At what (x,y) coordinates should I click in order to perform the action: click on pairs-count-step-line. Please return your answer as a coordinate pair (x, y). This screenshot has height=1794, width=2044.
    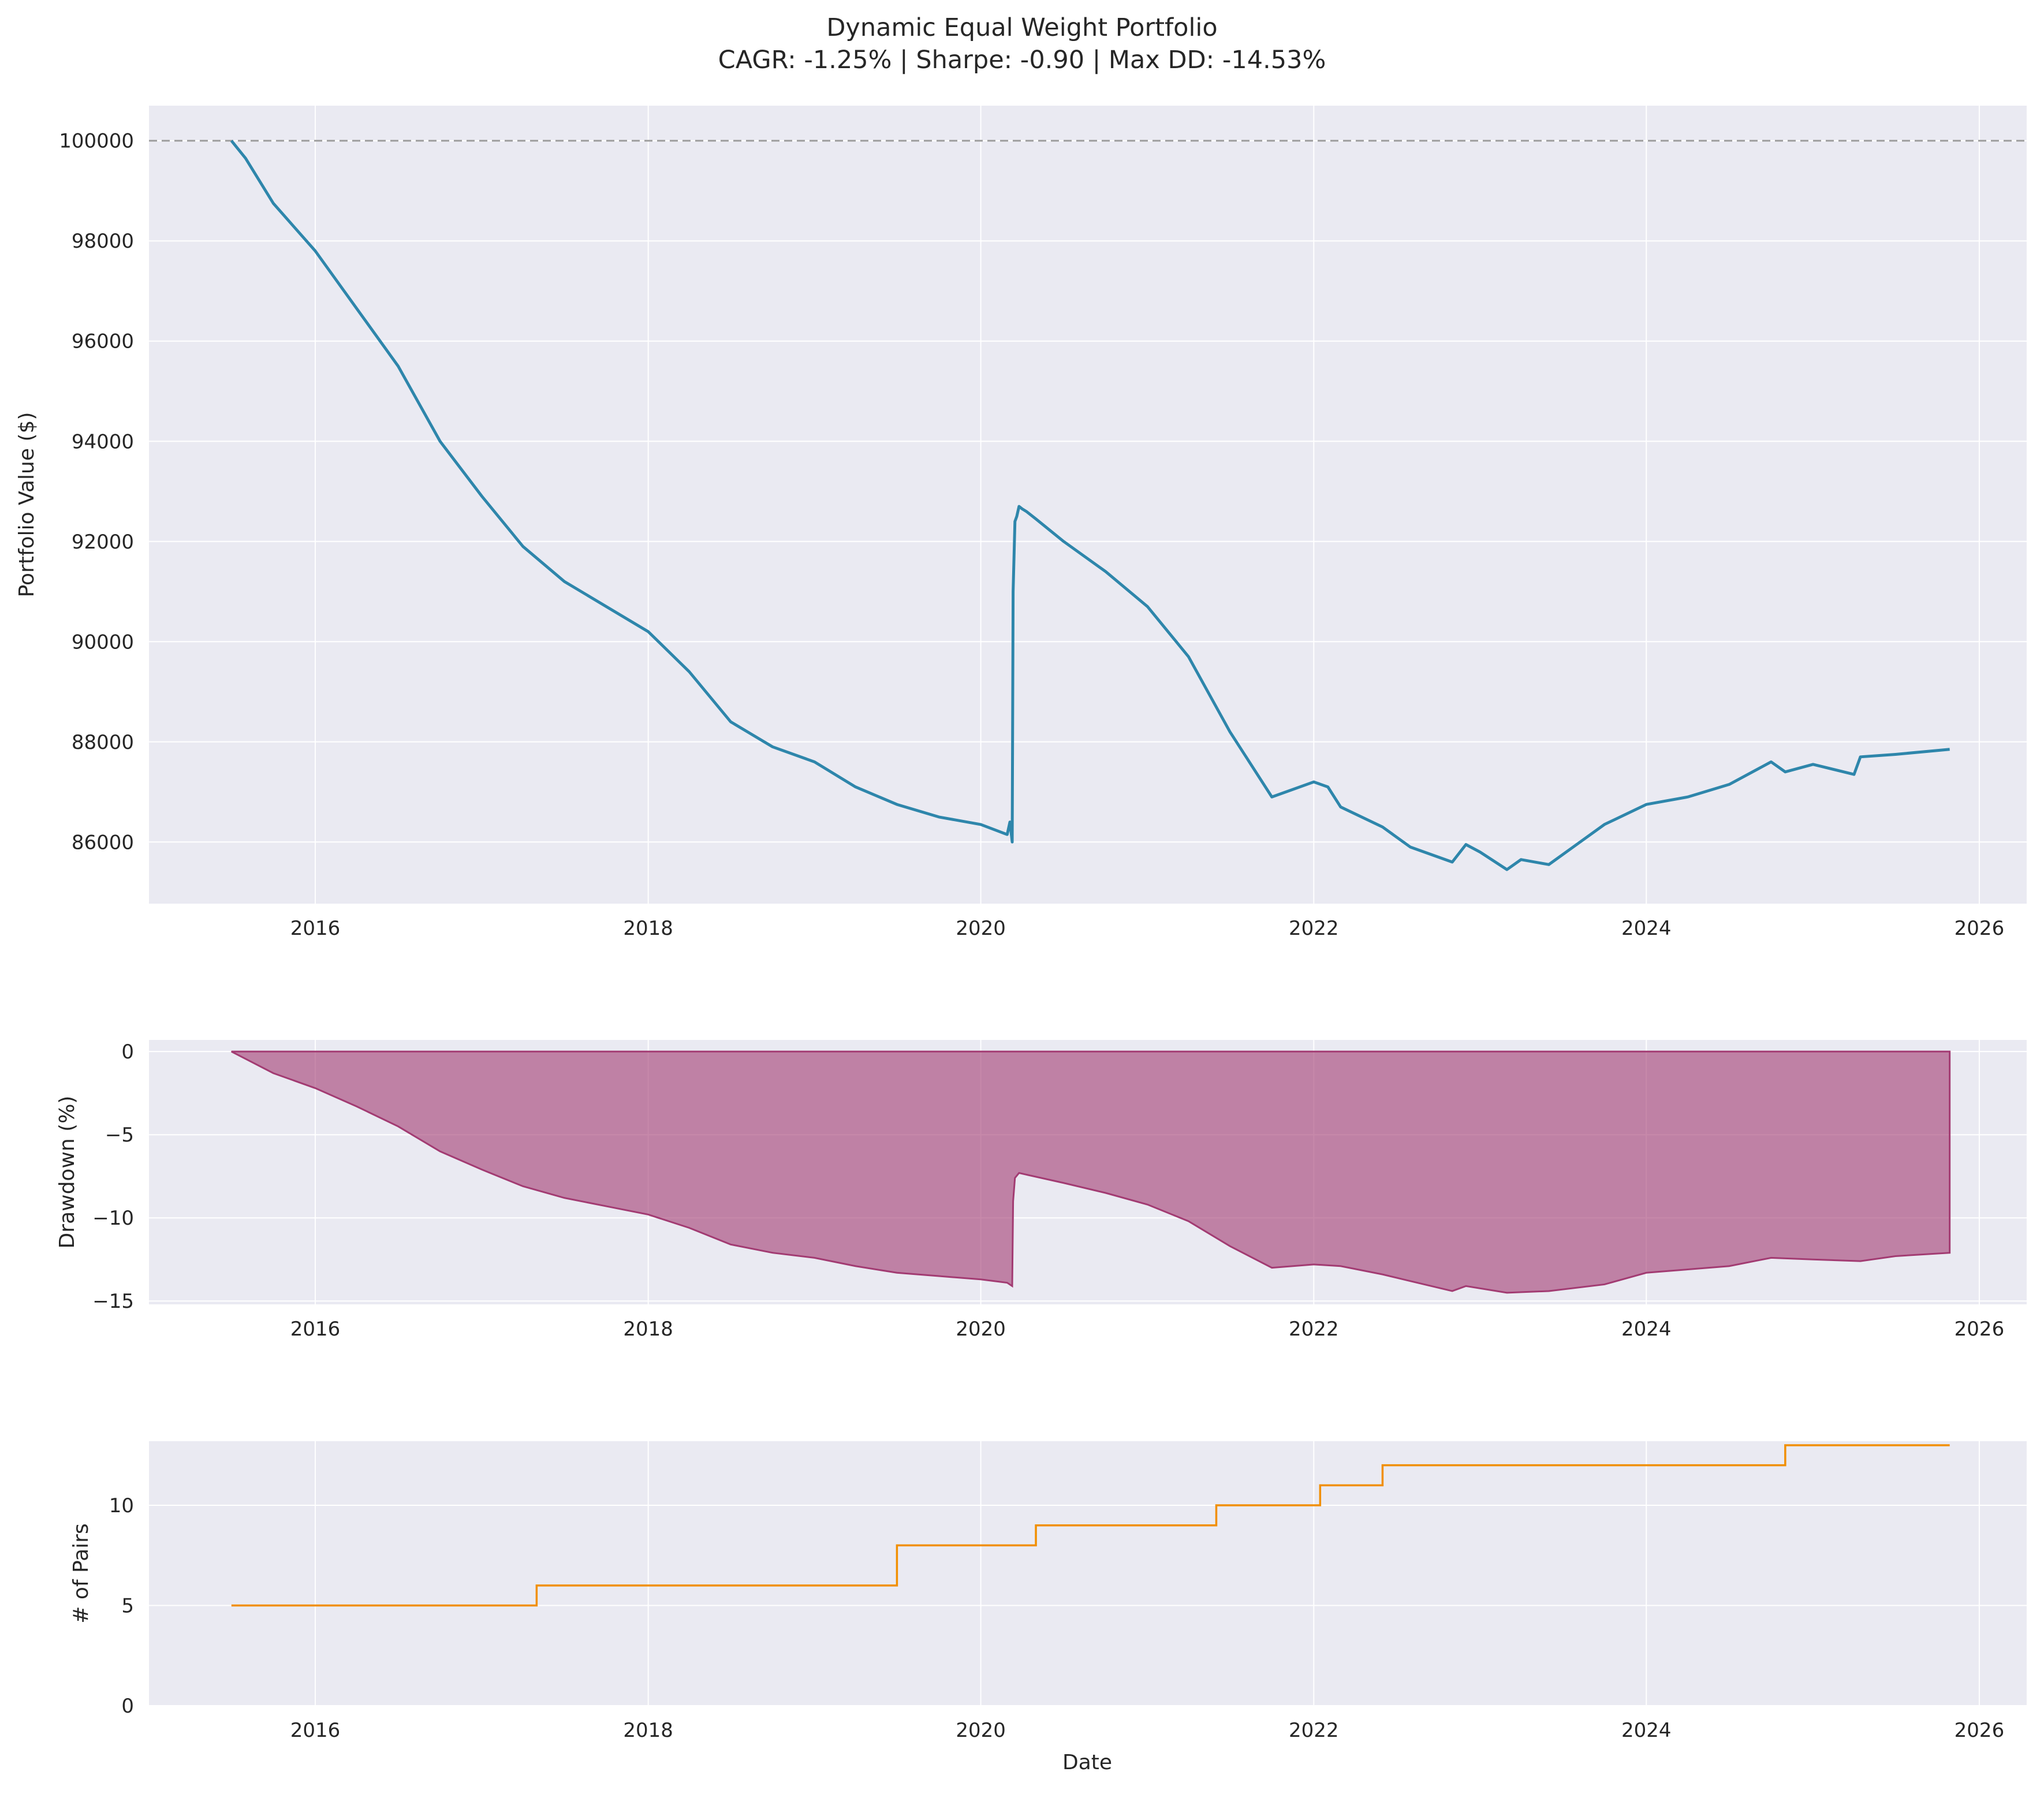
    Looking at the image, I should click on (1090, 1525).